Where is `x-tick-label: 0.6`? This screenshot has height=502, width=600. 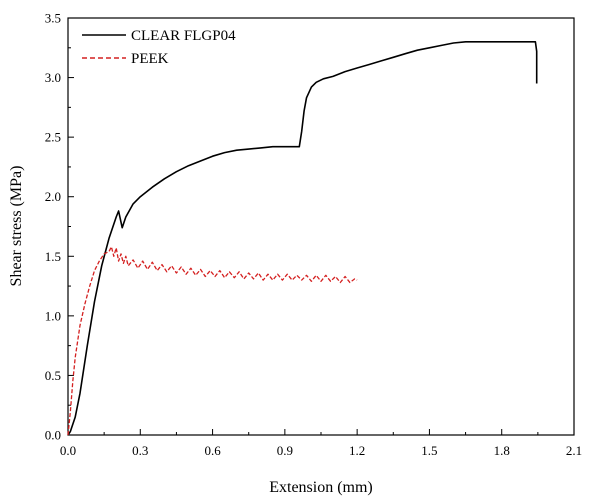
x-tick-label: 0.6 is located at coordinates (212, 450).